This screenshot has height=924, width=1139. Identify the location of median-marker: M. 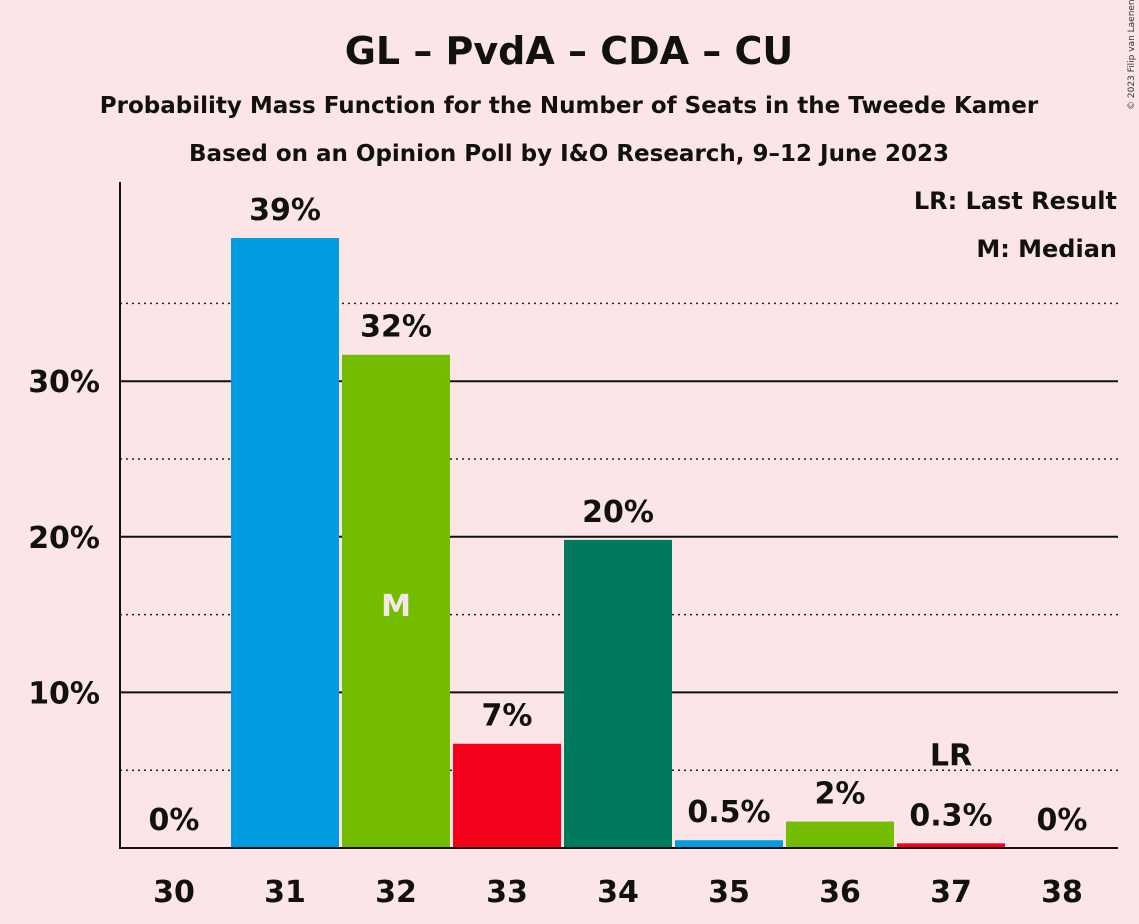
(396, 606).